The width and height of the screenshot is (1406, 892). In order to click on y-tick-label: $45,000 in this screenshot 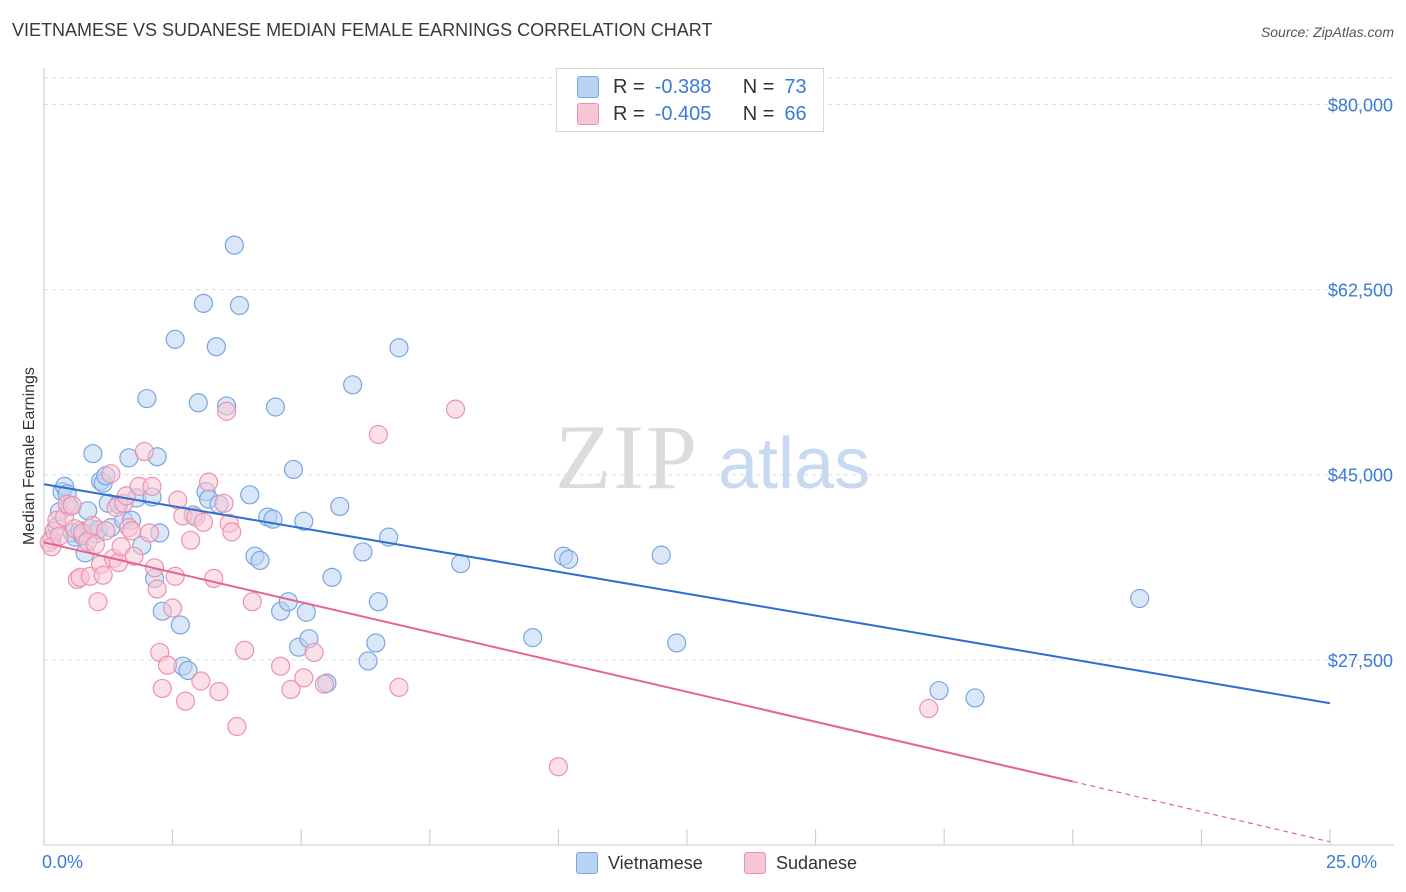, I will do `click(1360, 476)`.